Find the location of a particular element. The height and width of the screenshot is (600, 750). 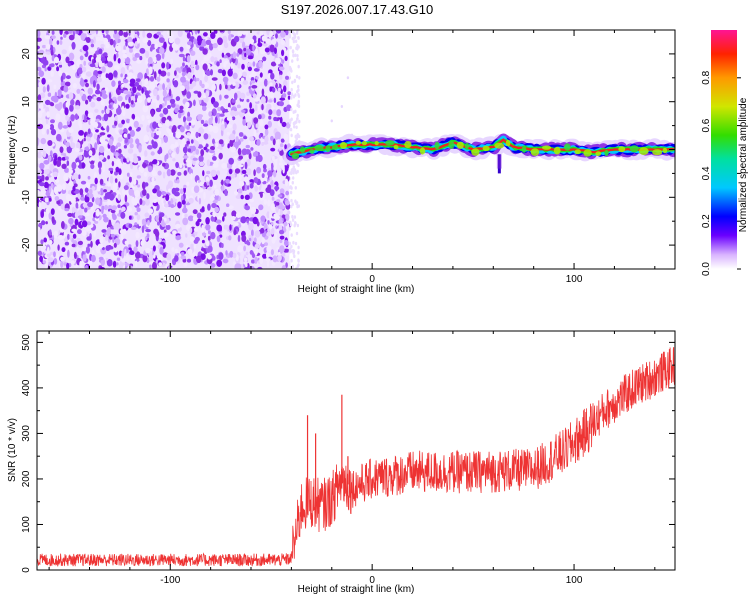

colorbar-tick-label: 0.8 is located at coordinates (706, 77).